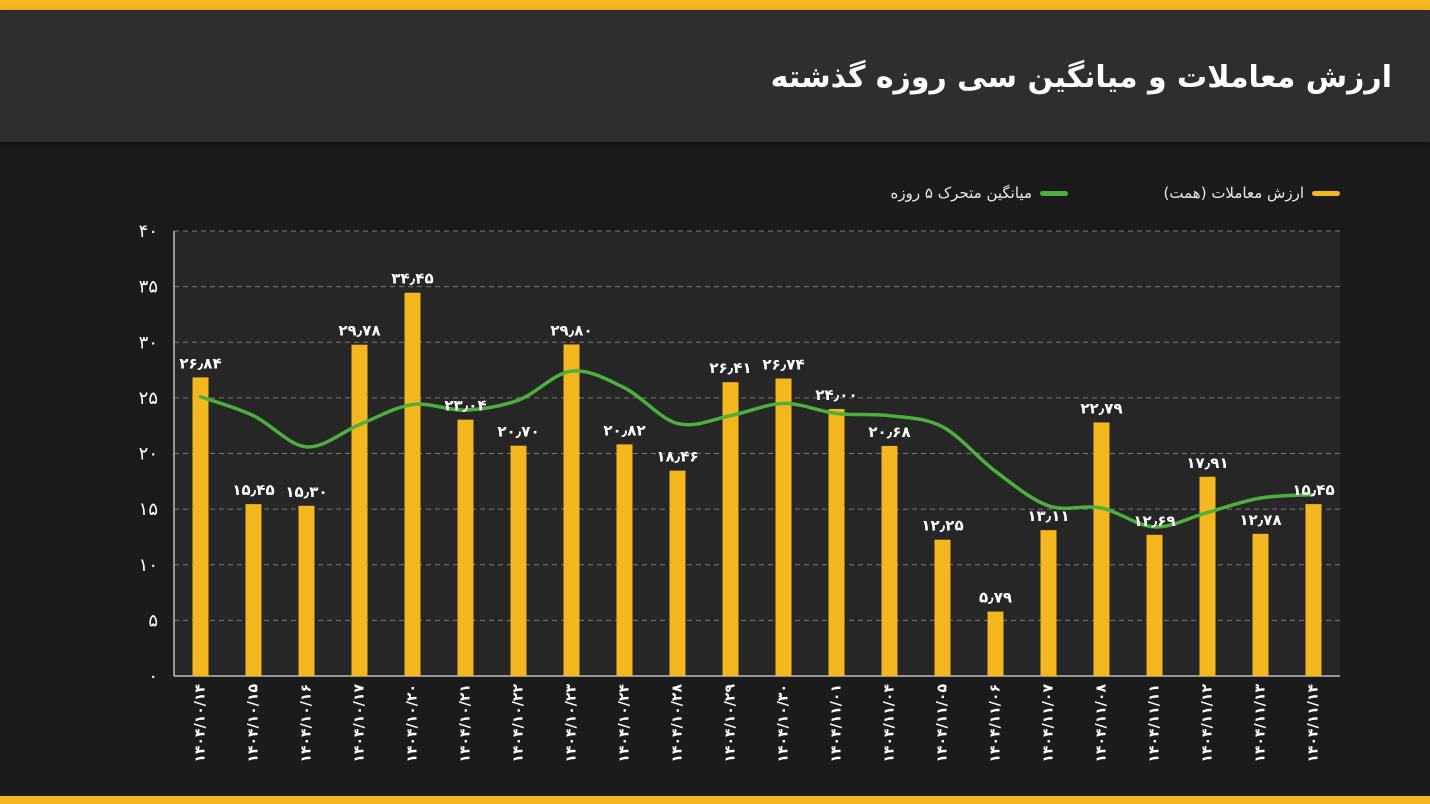 The image size is (1430, 804). What do you see at coordinates (148, 342) in the screenshot?
I see `y-tick-label: ۳۰` at bounding box center [148, 342].